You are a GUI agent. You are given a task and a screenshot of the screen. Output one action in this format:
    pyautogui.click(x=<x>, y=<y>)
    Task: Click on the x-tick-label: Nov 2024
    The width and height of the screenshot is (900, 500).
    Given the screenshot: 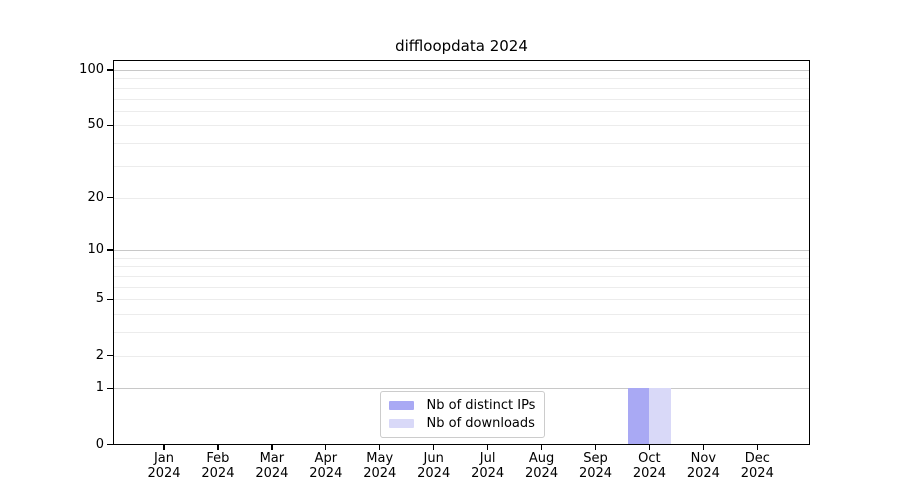 What is the action you would take?
    pyautogui.click(x=703, y=466)
    